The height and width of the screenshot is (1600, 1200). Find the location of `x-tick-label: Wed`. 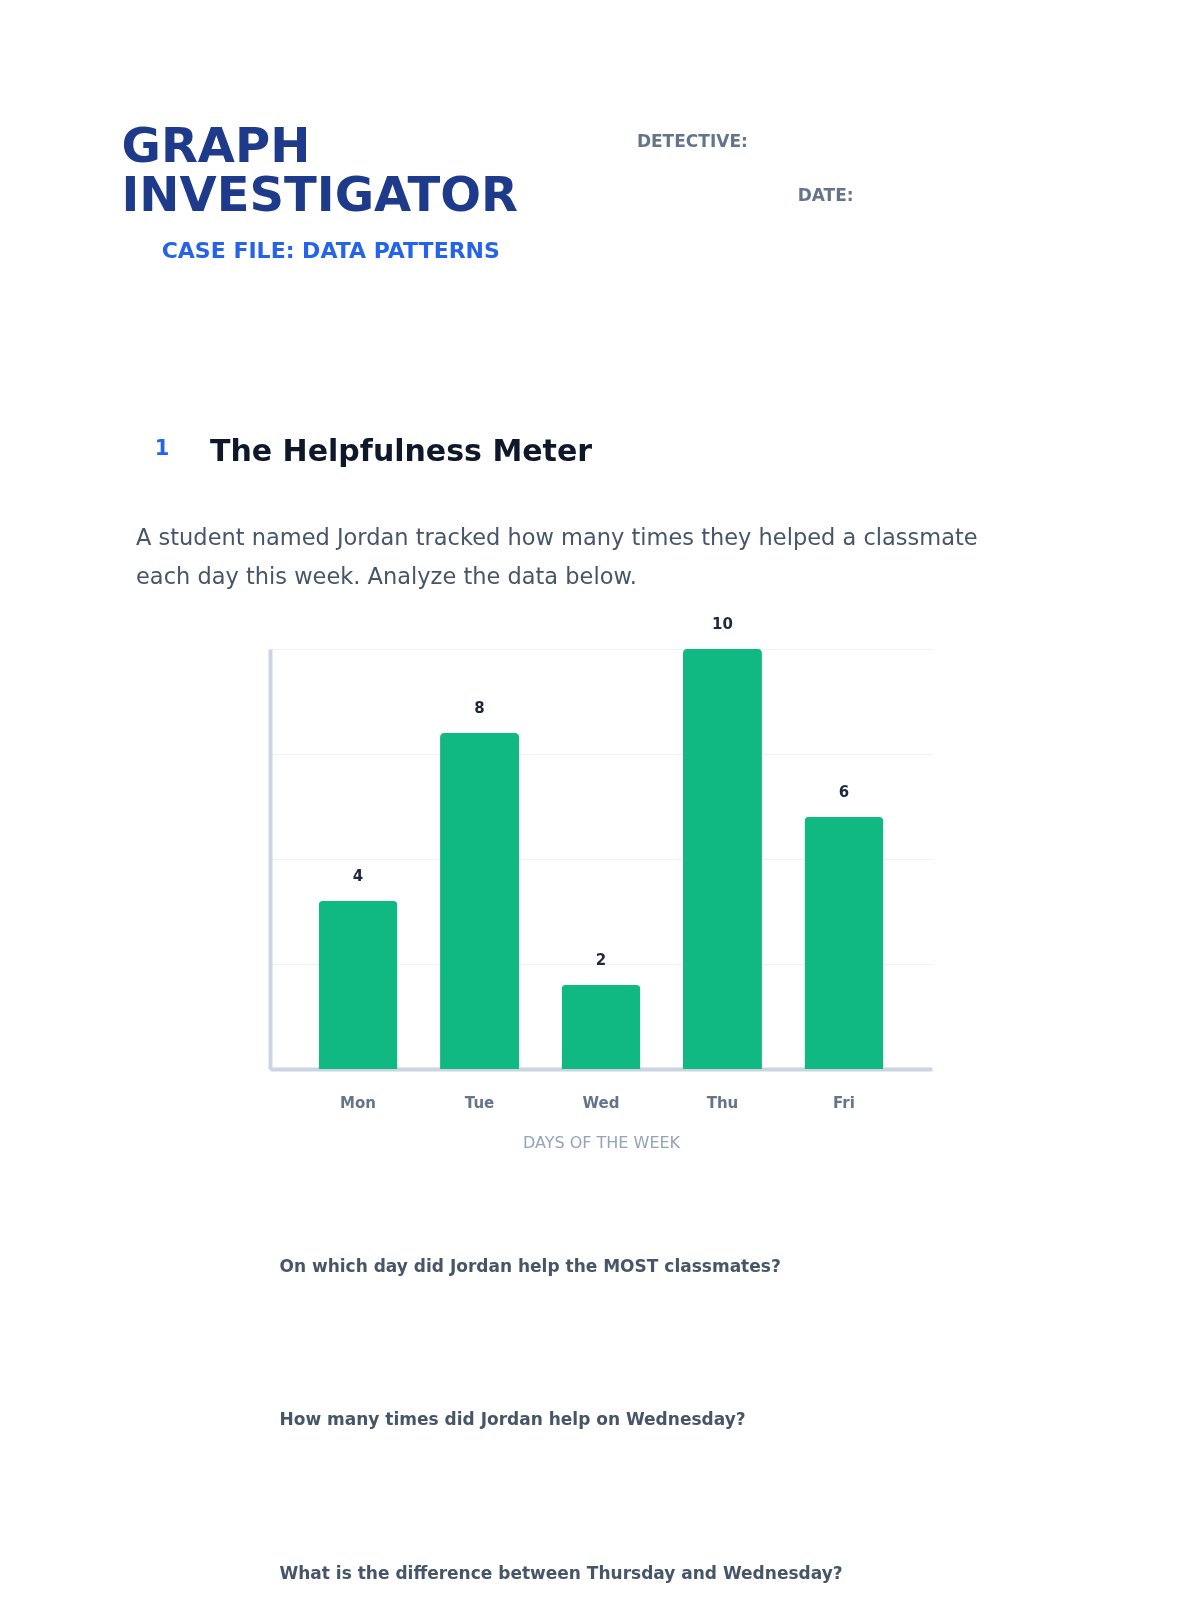

x-tick-label: Wed is located at coordinates (601, 1102).